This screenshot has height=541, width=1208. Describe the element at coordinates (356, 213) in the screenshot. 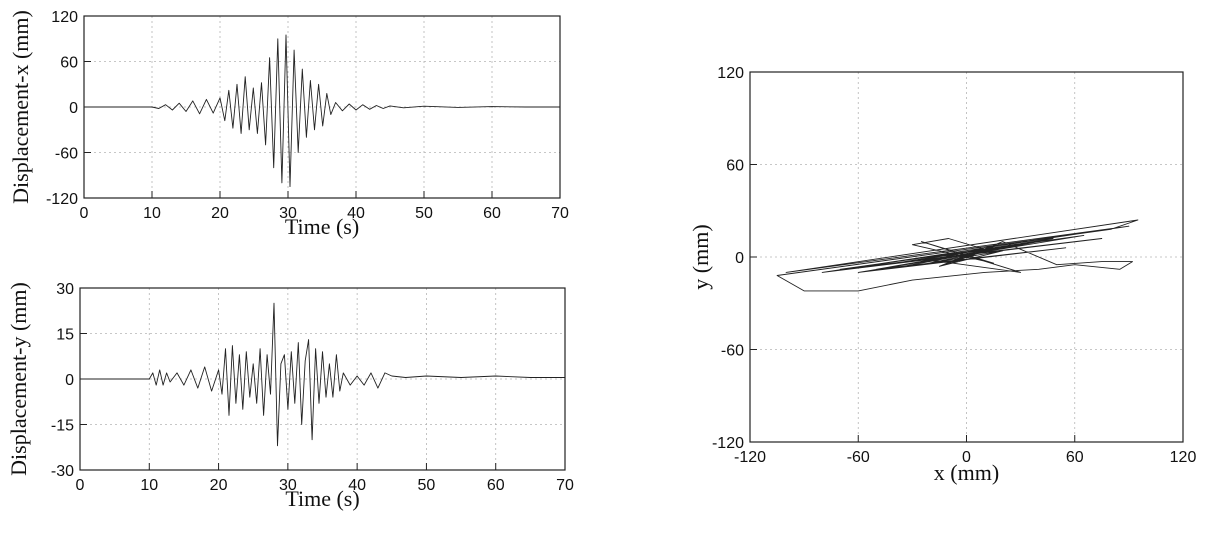

I see `chart0-x-tick-label-4: 40` at that location.